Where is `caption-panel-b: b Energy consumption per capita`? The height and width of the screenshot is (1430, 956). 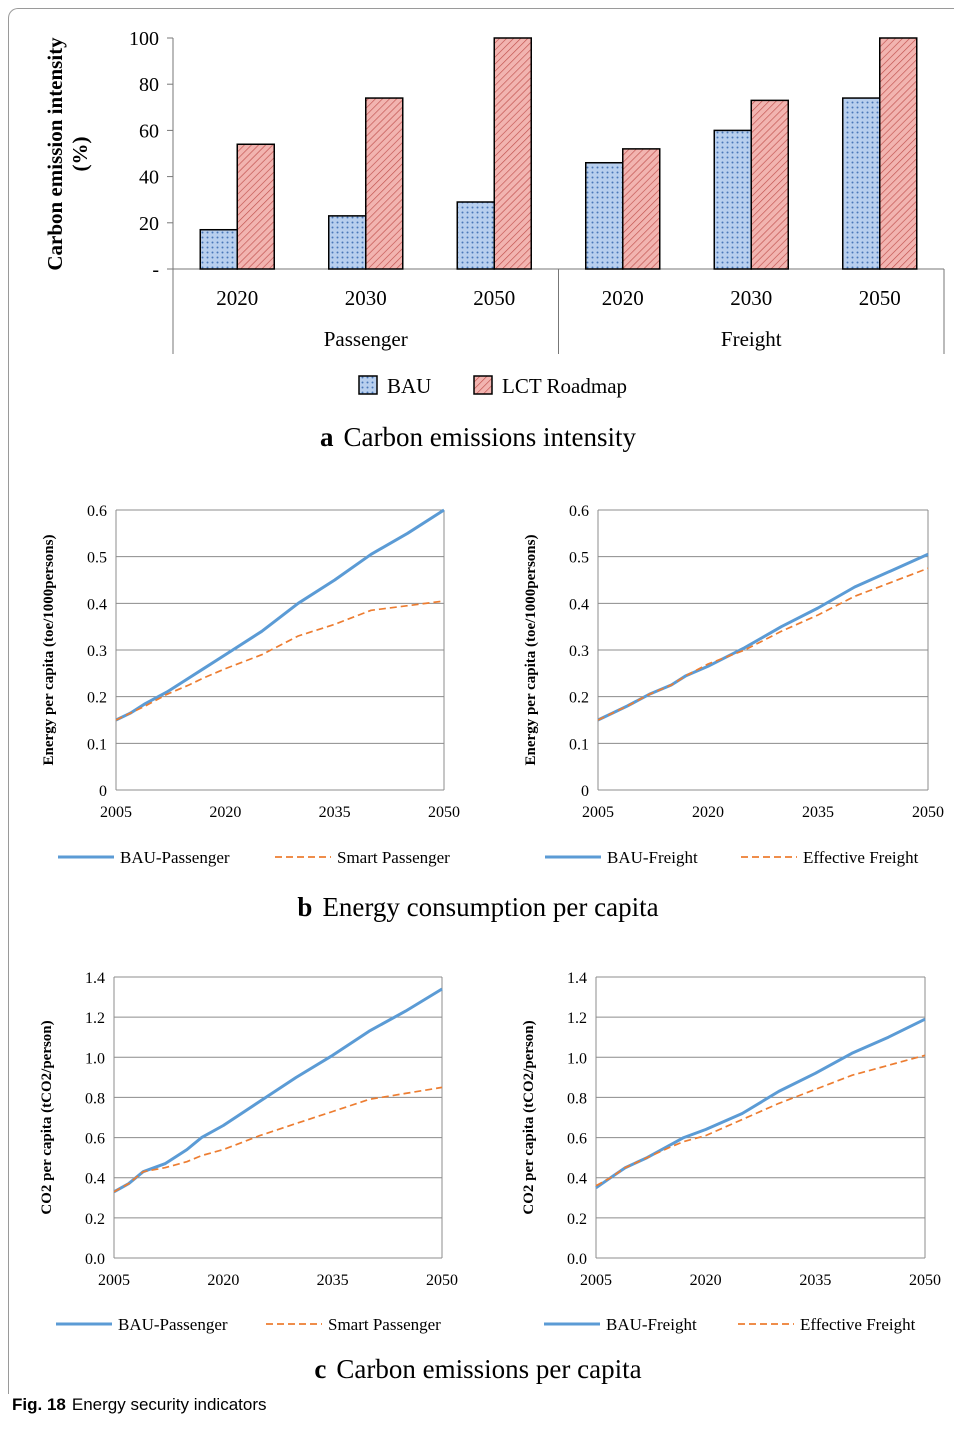
caption-panel-b: b Energy consumption per capita is located at coordinates (478, 907).